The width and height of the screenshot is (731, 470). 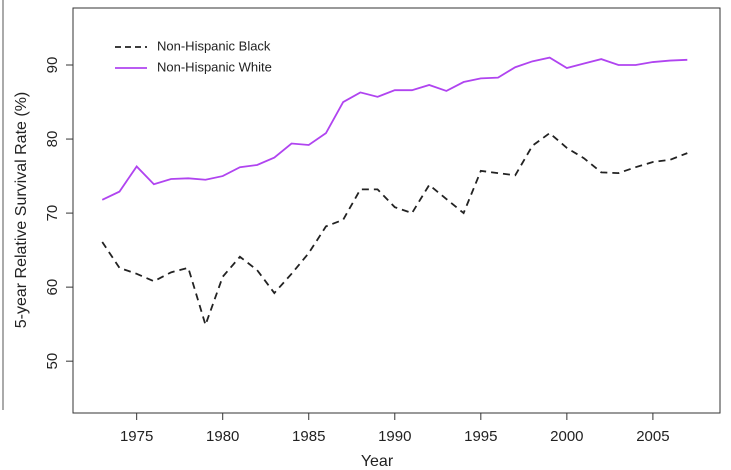 I want to click on x-tick-label: 2005, so click(x=652, y=436).